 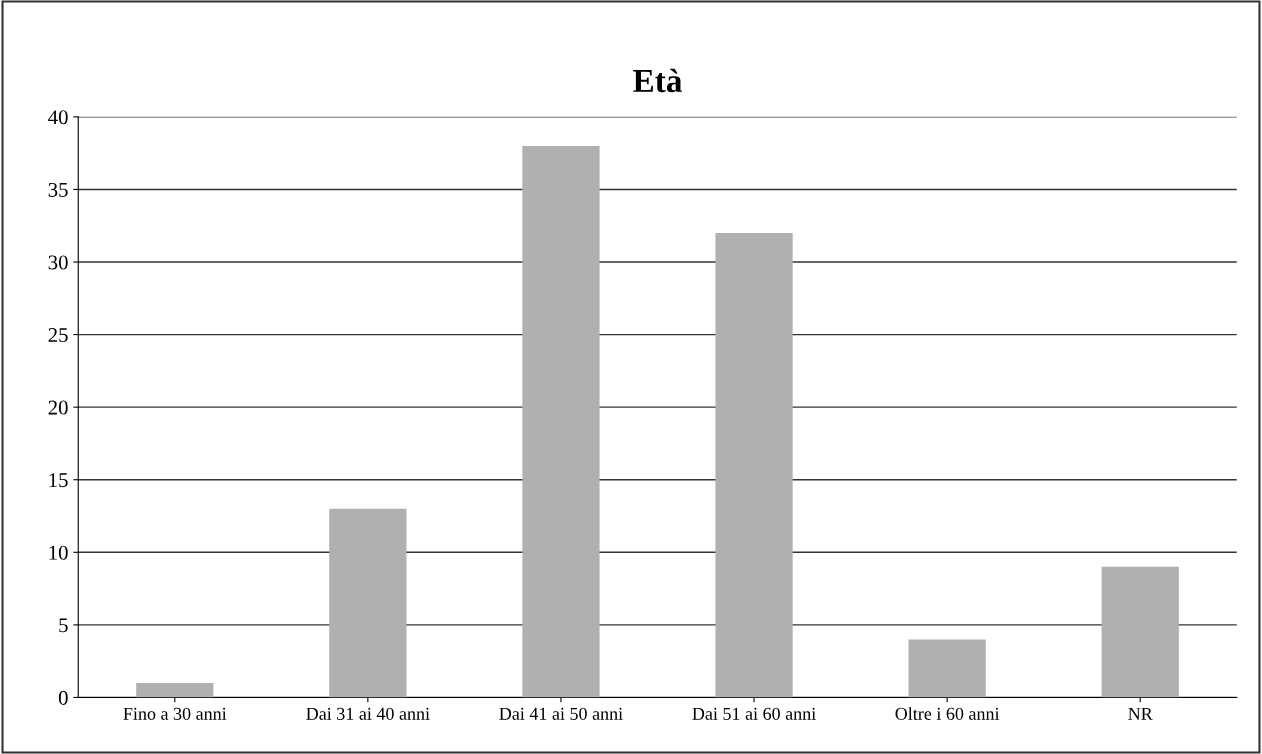 I want to click on x-tick-label: Dai 31 ai 40 anni, so click(x=368, y=713).